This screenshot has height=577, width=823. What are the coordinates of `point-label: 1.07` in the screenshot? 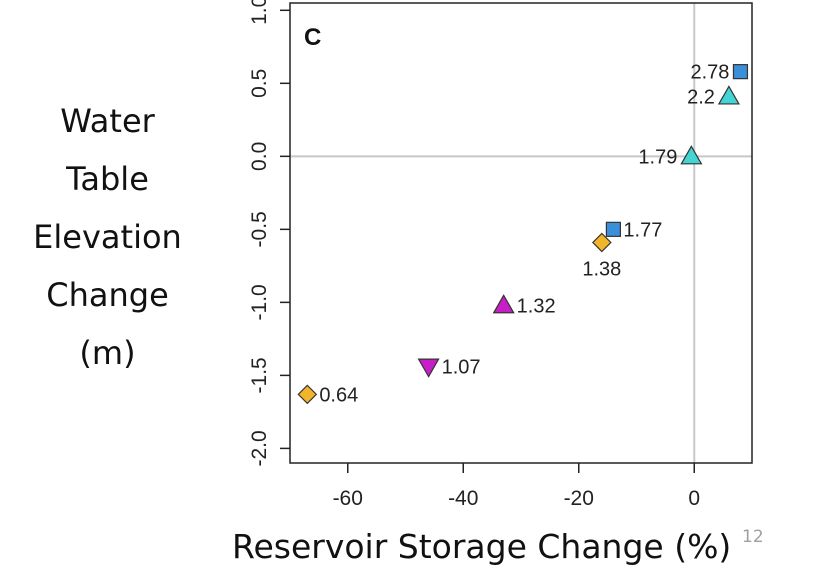 It's located at (461, 368).